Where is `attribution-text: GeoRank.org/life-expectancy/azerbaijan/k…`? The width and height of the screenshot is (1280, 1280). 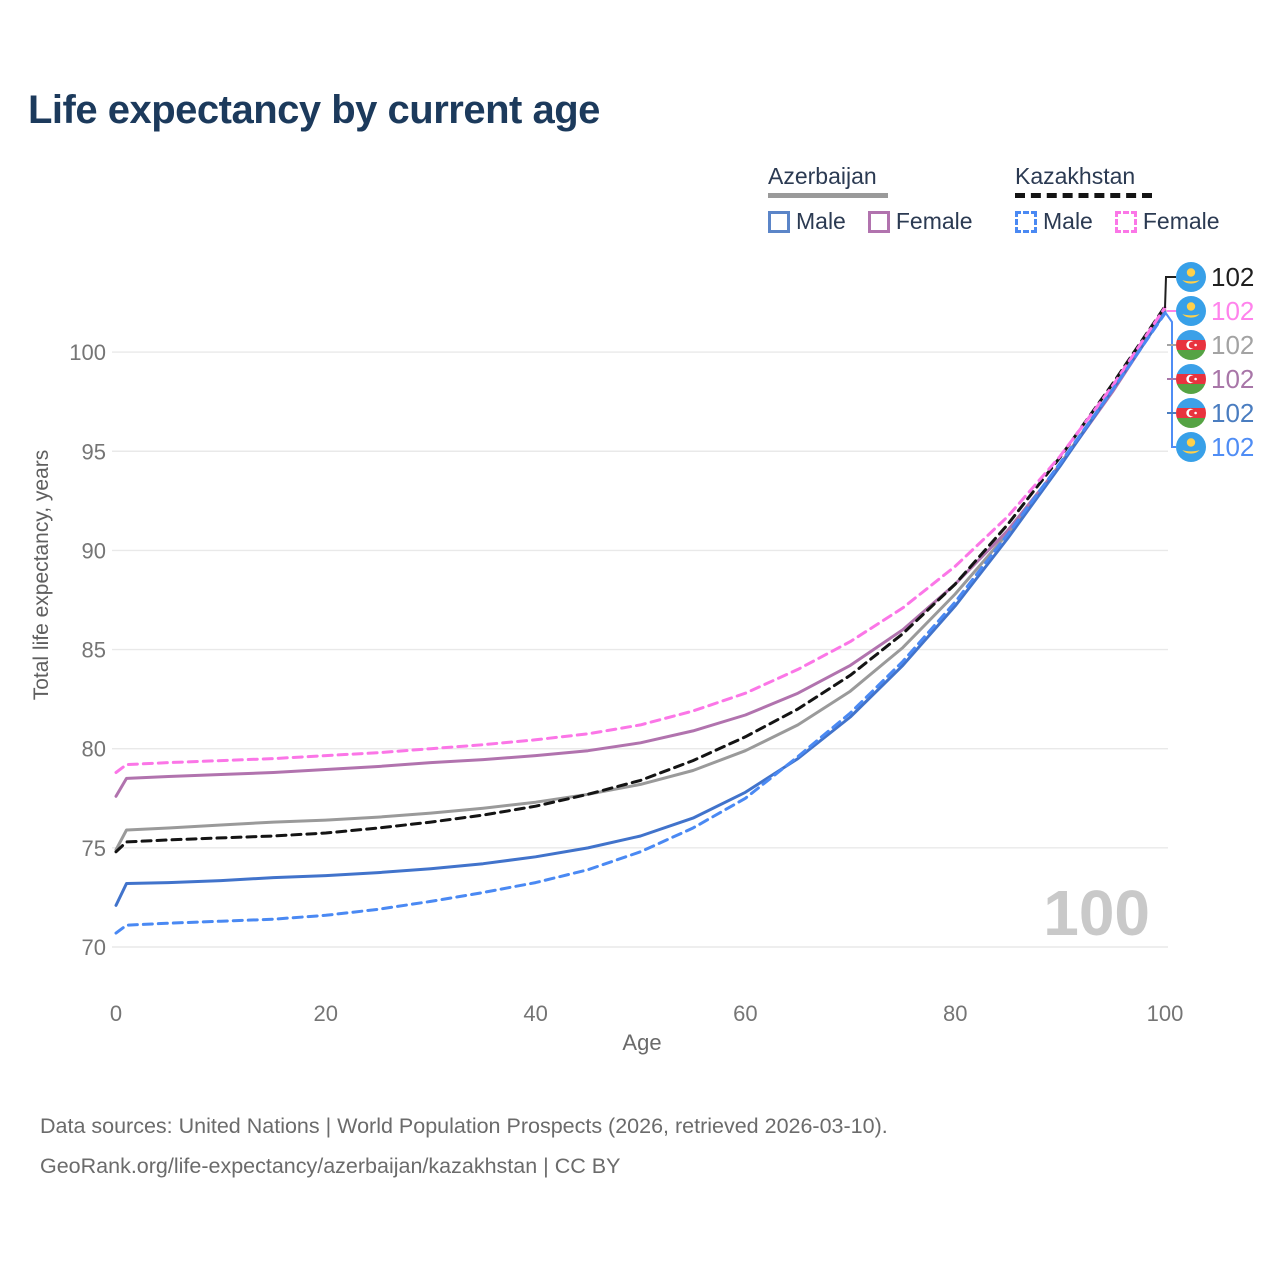 attribution-text: GeoRank.org/life-expectancy/azerbaijan/k… is located at coordinates (330, 1166).